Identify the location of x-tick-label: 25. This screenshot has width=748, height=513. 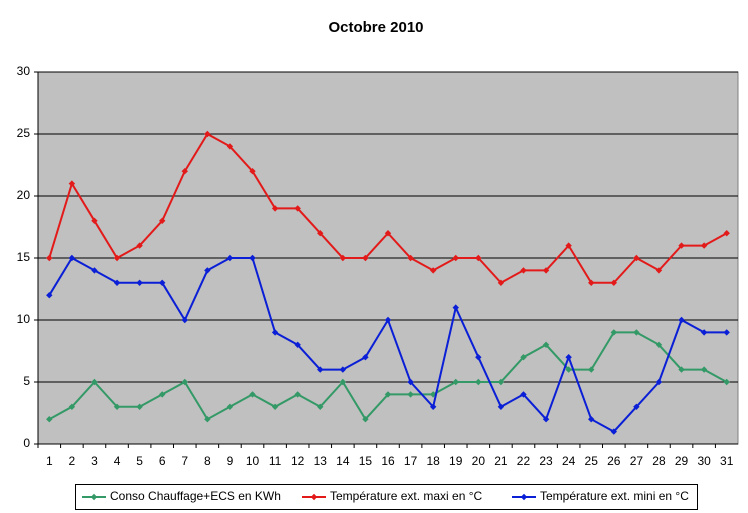
(592, 461).